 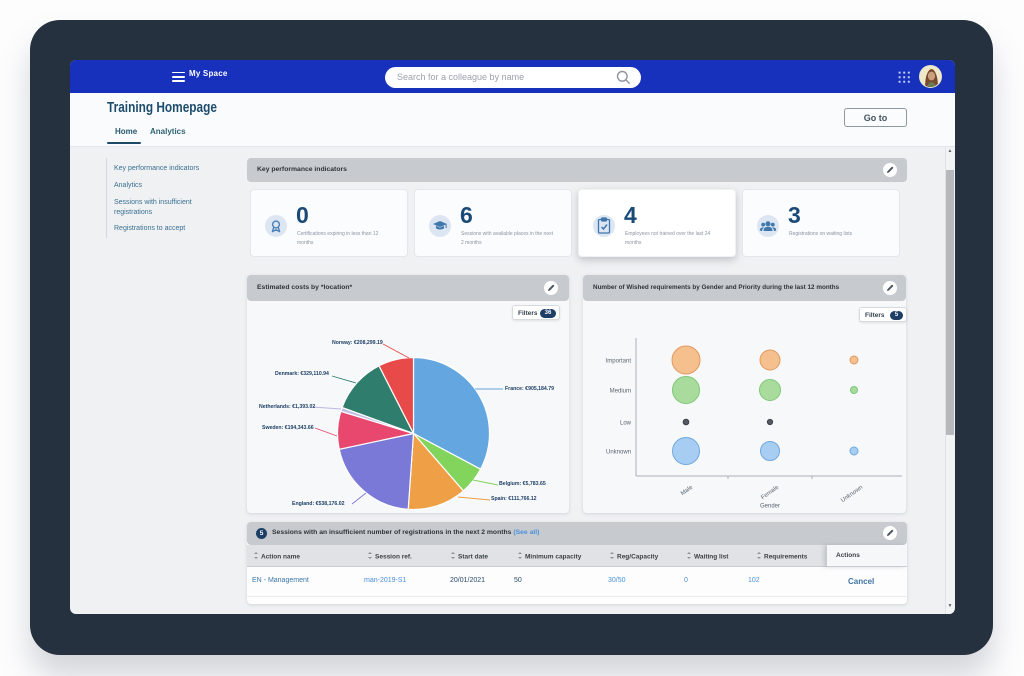 I want to click on svg-text: Medium, so click(x=620, y=392).